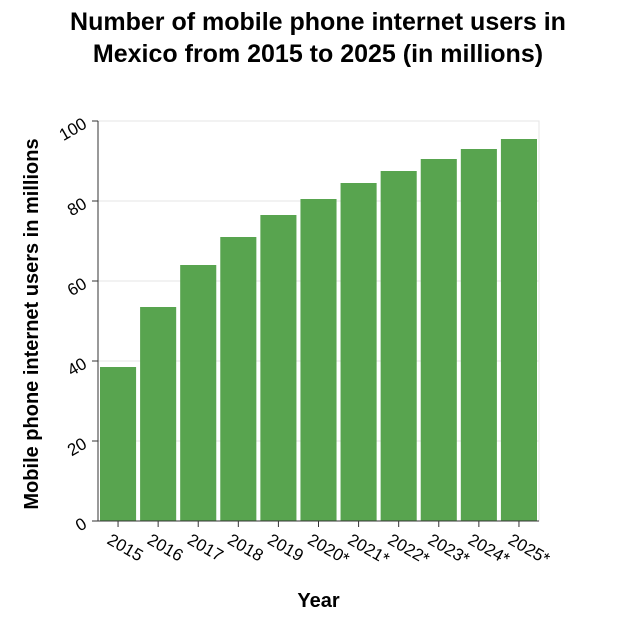  What do you see at coordinates (358, 352) in the screenshot?
I see `bar-2021-projected` at bounding box center [358, 352].